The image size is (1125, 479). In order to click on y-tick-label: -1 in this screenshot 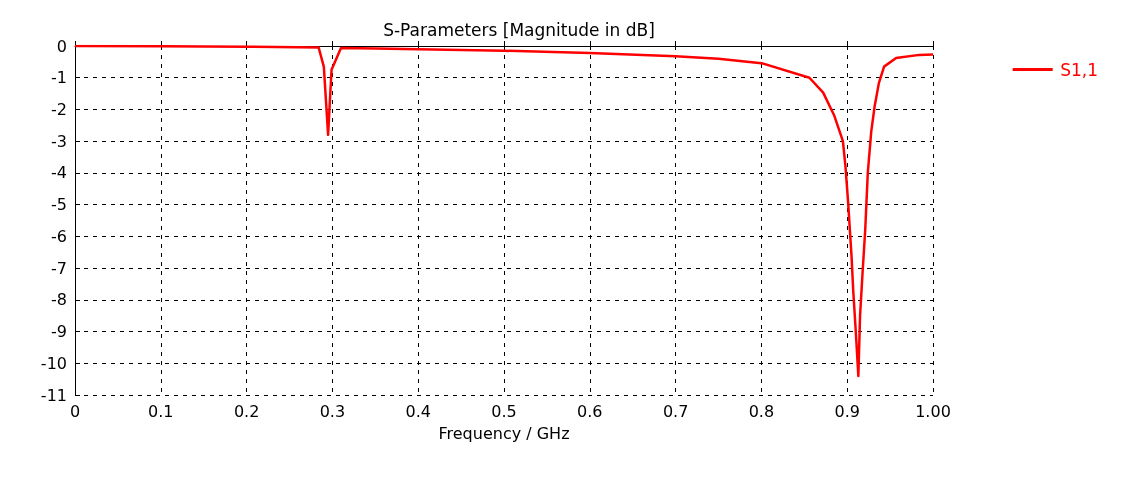, I will do `click(59, 78)`.